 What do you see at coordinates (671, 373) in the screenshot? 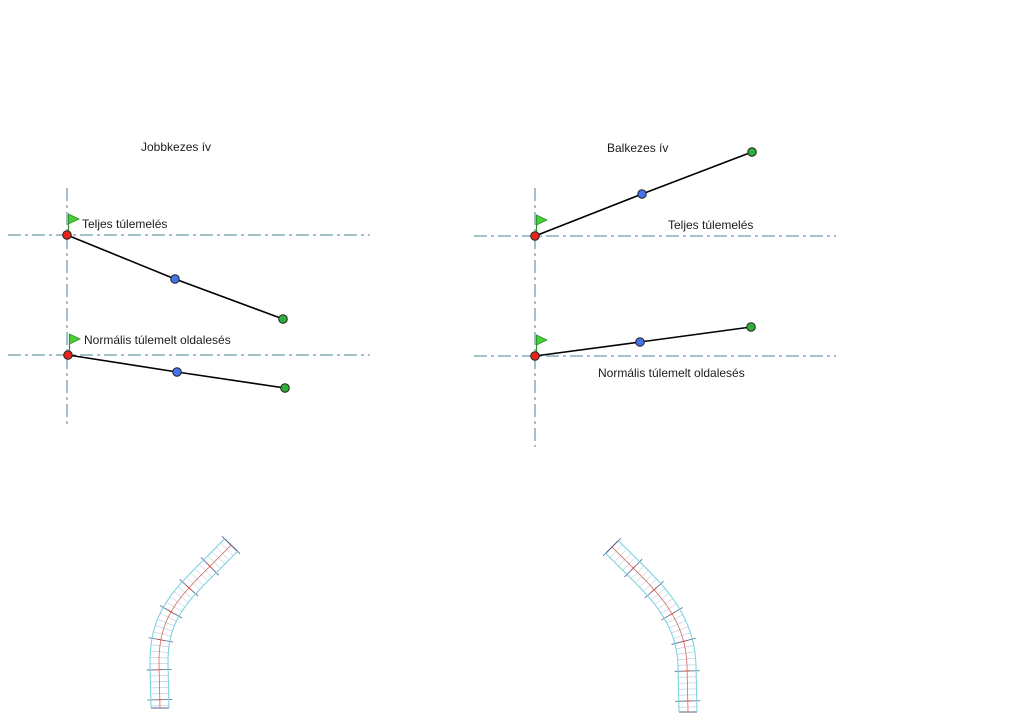
I see `row-label-normal-crossfall-right: Normális túlemelt oldalesés` at bounding box center [671, 373].